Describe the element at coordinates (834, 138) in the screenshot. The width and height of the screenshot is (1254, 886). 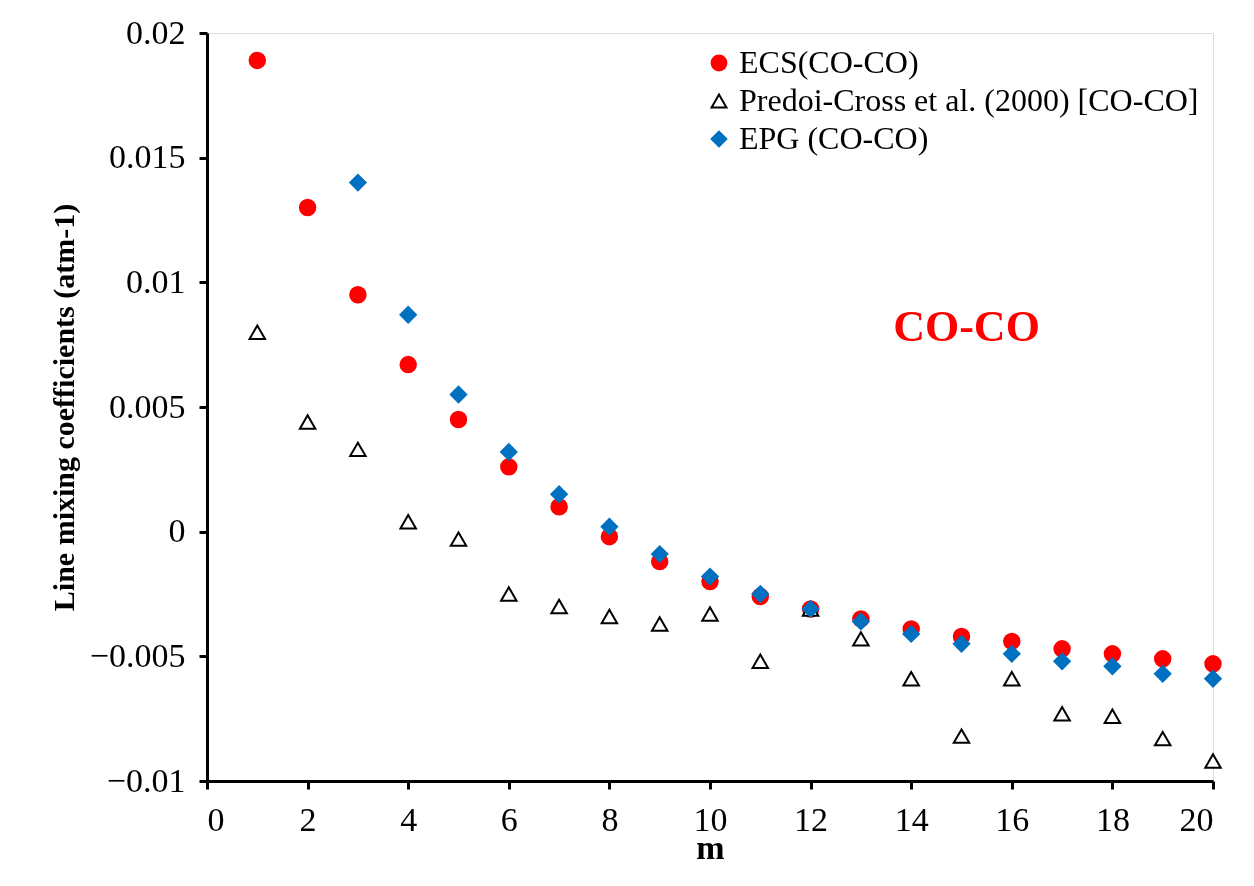
I see `legend-label: EPG (CO-CO)` at that location.